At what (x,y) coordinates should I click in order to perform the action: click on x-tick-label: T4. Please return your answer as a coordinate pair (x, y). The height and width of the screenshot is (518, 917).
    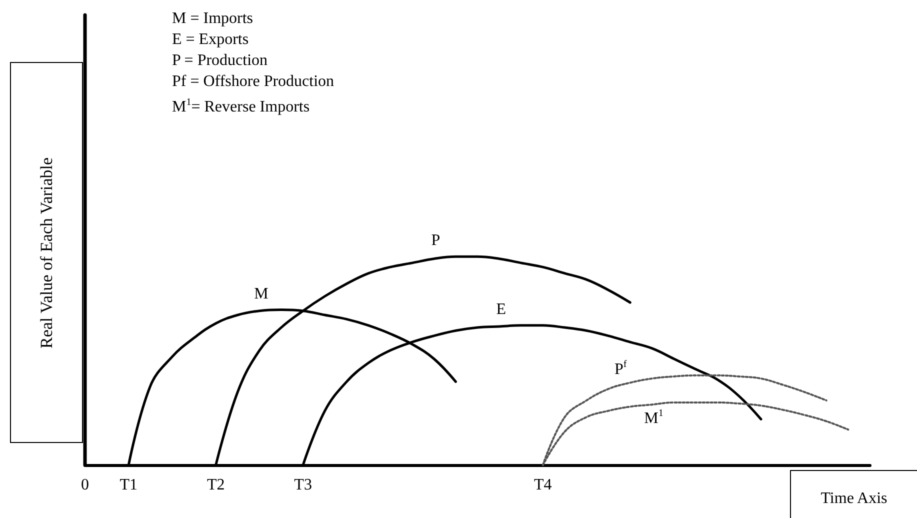
    Looking at the image, I should click on (543, 485).